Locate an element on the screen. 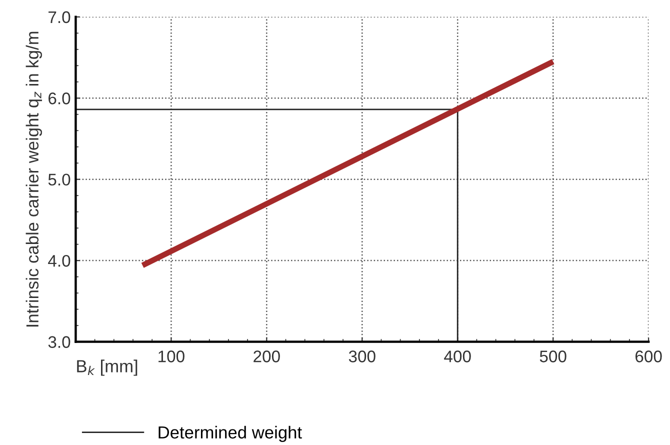 The image size is (670, 445). x-tick-label: 500 is located at coordinates (553, 356).